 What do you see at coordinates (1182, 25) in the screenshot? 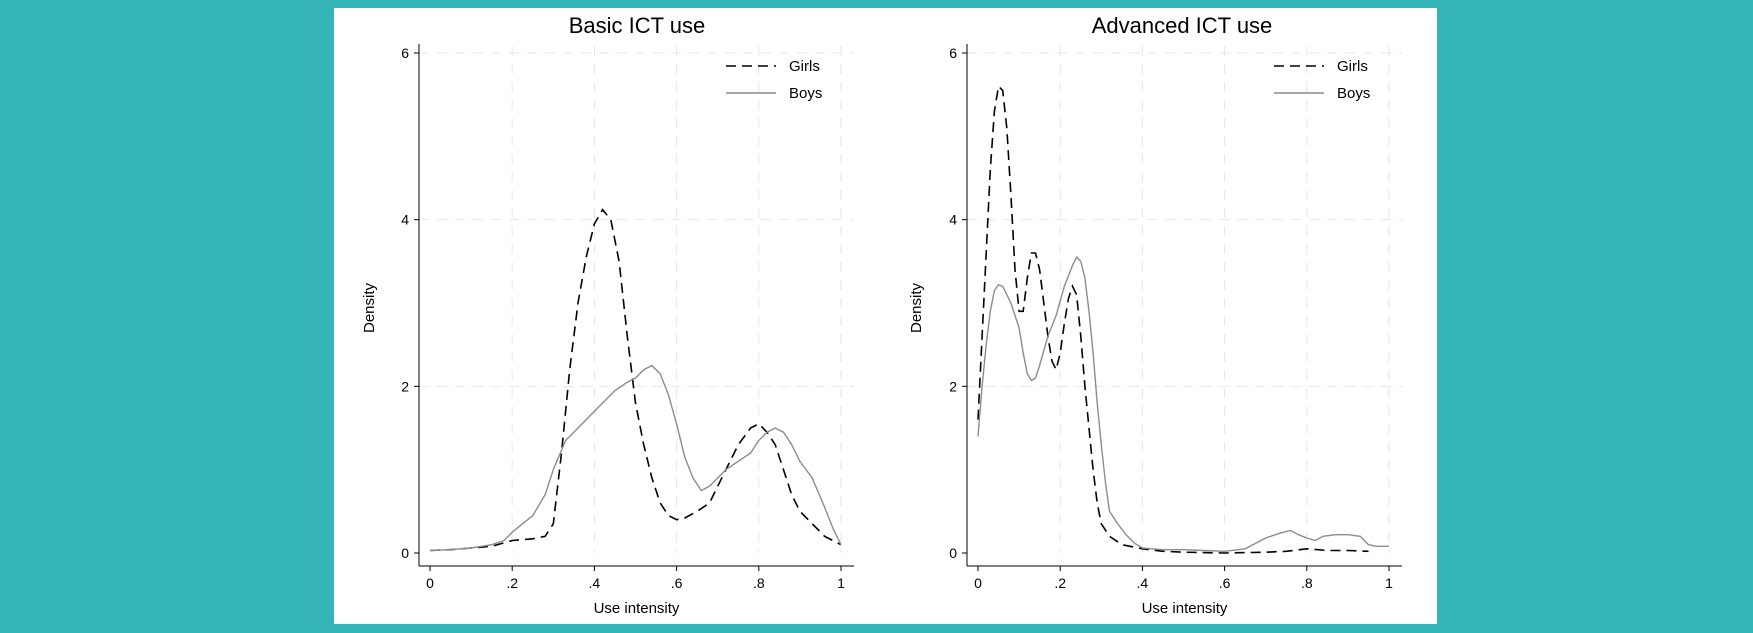
I see `chart-title: Advanced ICT use` at bounding box center [1182, 25].